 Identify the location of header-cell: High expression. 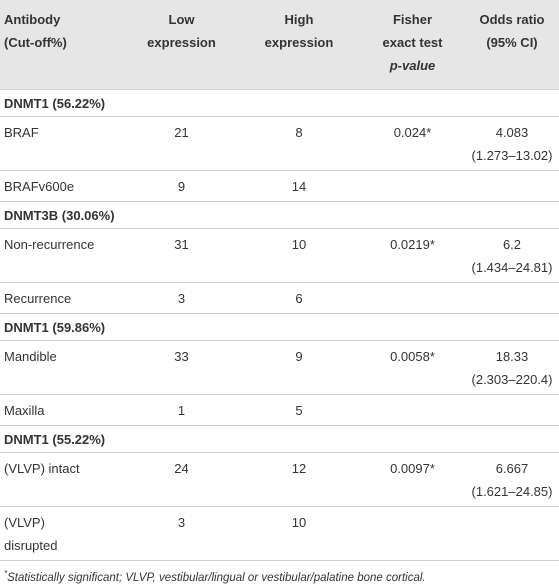
(299, 45).